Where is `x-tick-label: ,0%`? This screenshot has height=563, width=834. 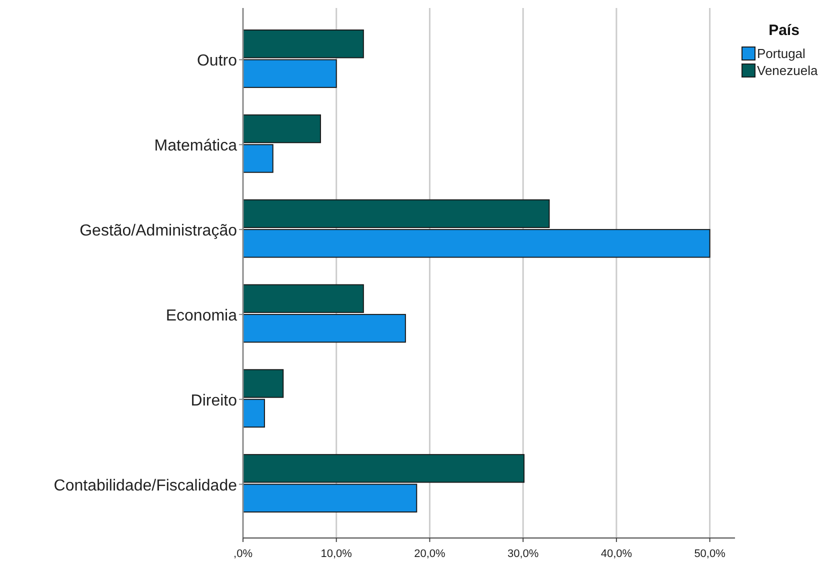 x-tick-label: ,0% is located at coordinates (243, 554).